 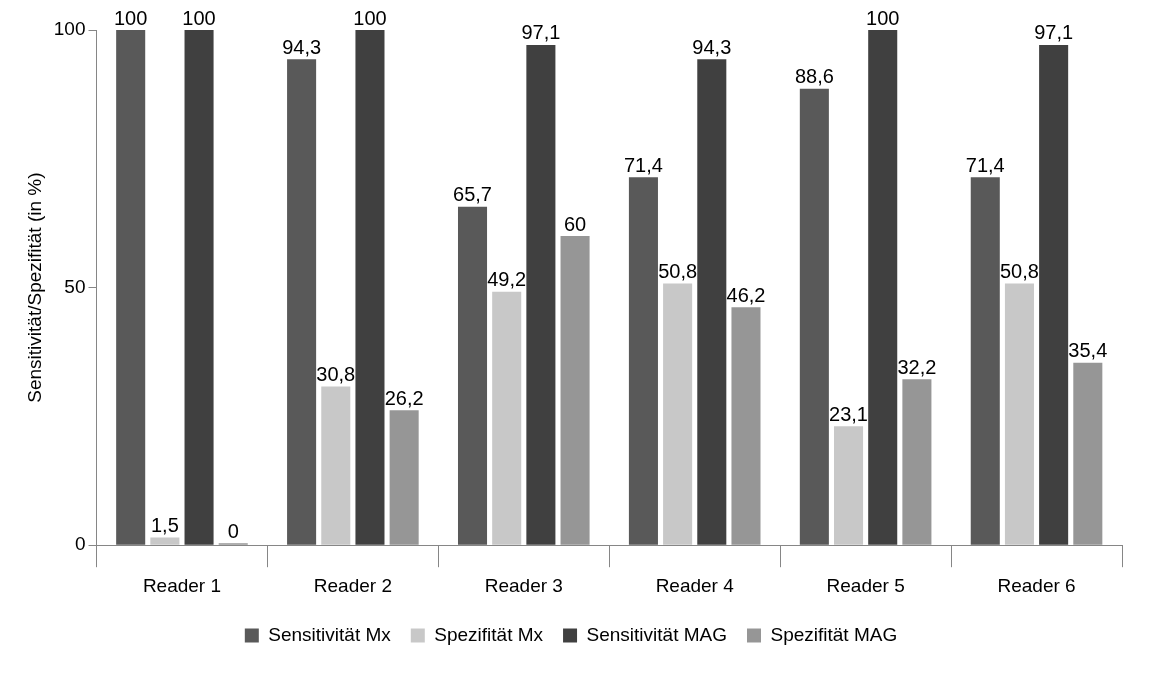 What do you see at coordinates (575, 223) in the screenshot?
I see `data-label: 60` at bounding box center [575, 223].